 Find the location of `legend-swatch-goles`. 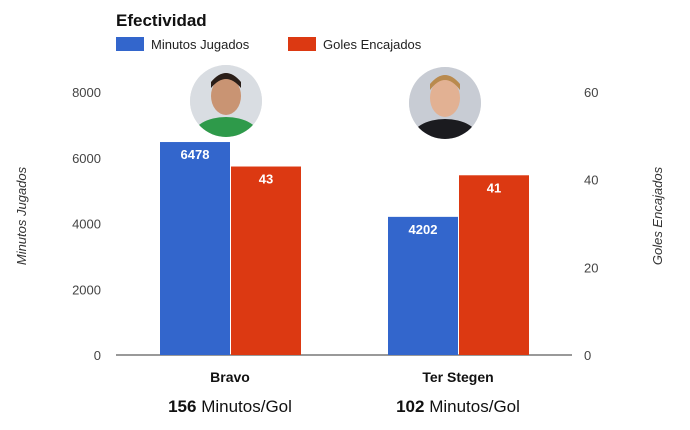

legend-swatch-goles is located at coordinates (302, 44).